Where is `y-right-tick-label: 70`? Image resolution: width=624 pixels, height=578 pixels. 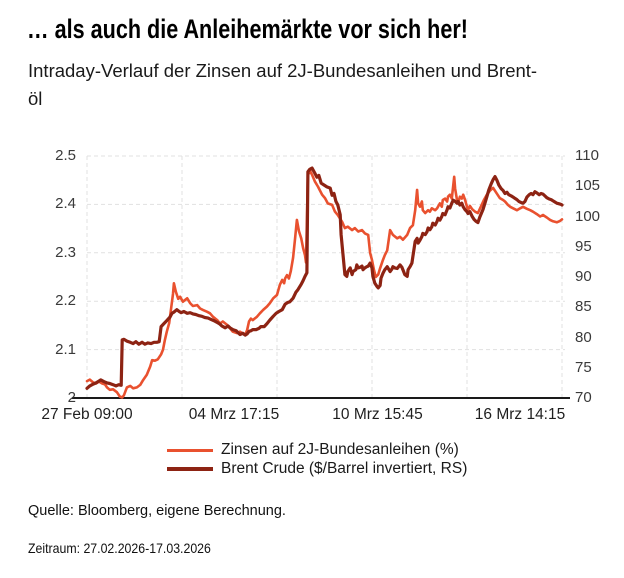 y-right-tick-label: 70 is located at coordinates (583, 397).